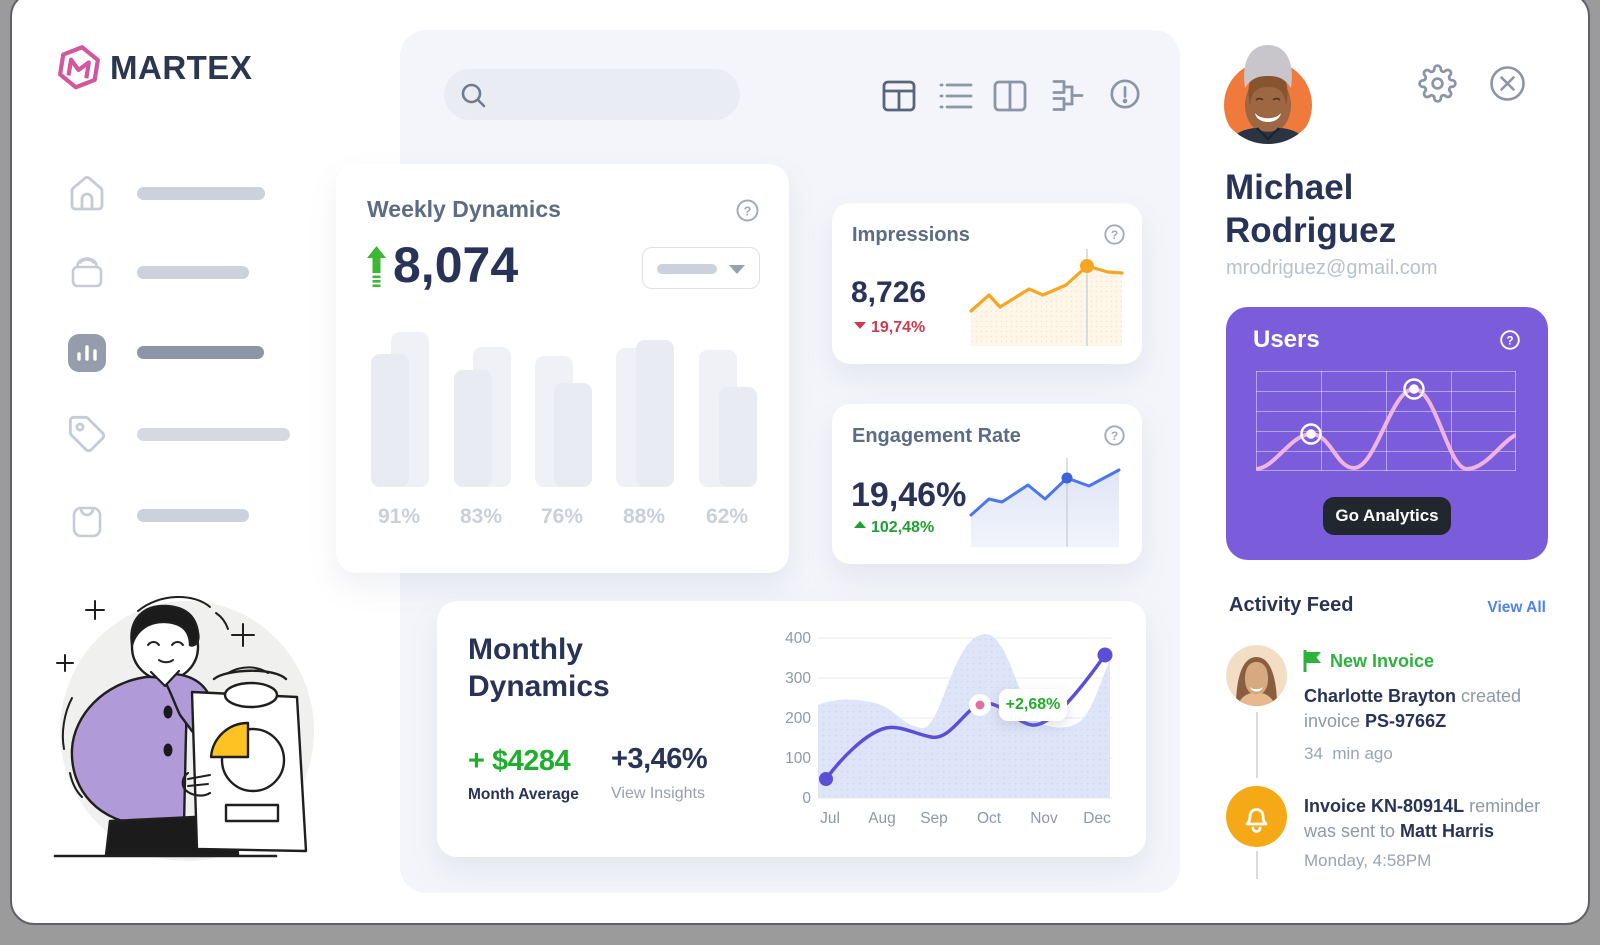 This screenshot has width=1600, height=945. I want to click on svg-text: Oct, so click(989, 818).